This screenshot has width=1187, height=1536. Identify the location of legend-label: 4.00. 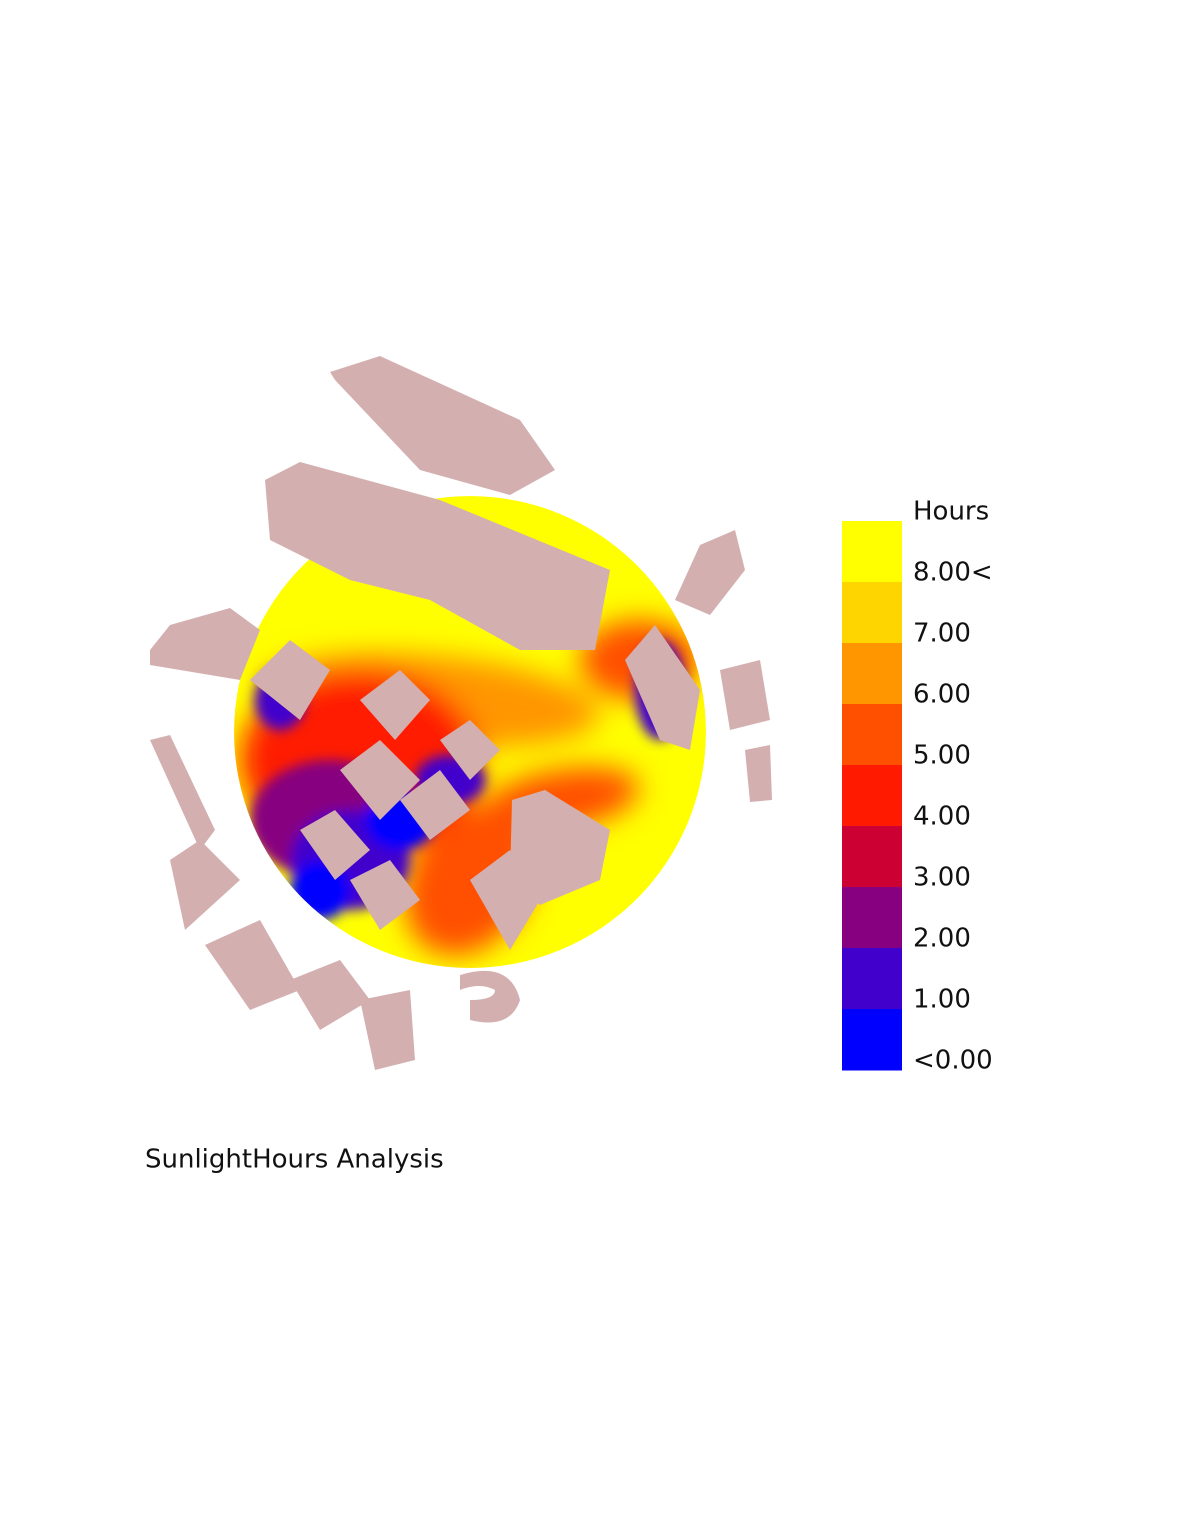
(942, 817).